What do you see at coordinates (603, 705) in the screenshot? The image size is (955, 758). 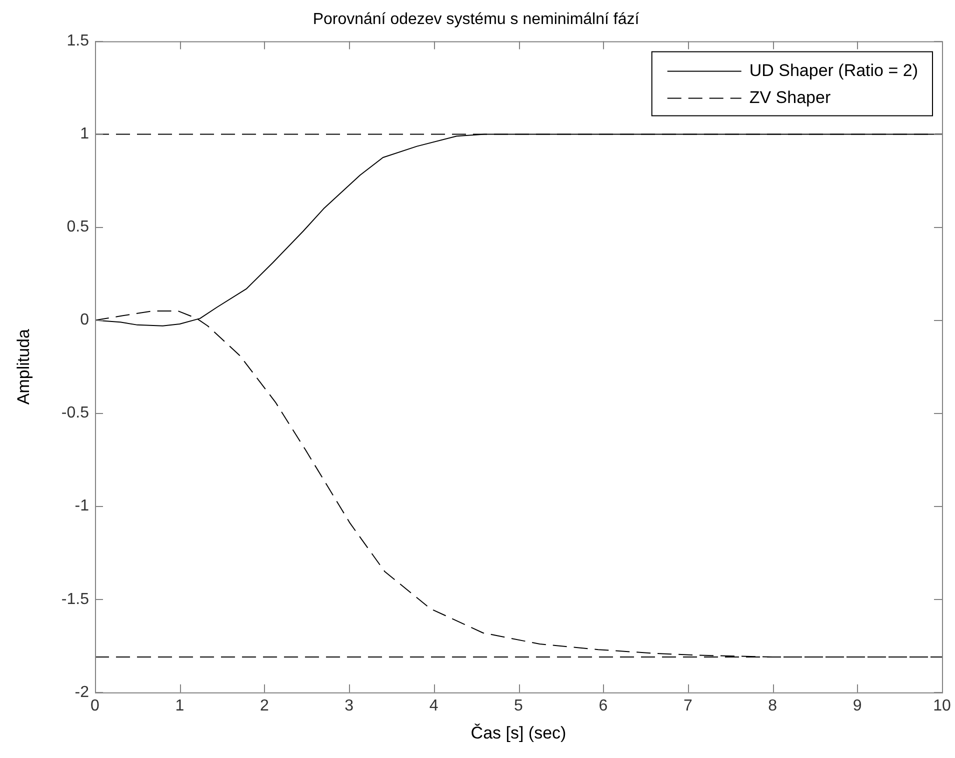 I see `x-tick-label: 6` at bounding box center [603, 705].